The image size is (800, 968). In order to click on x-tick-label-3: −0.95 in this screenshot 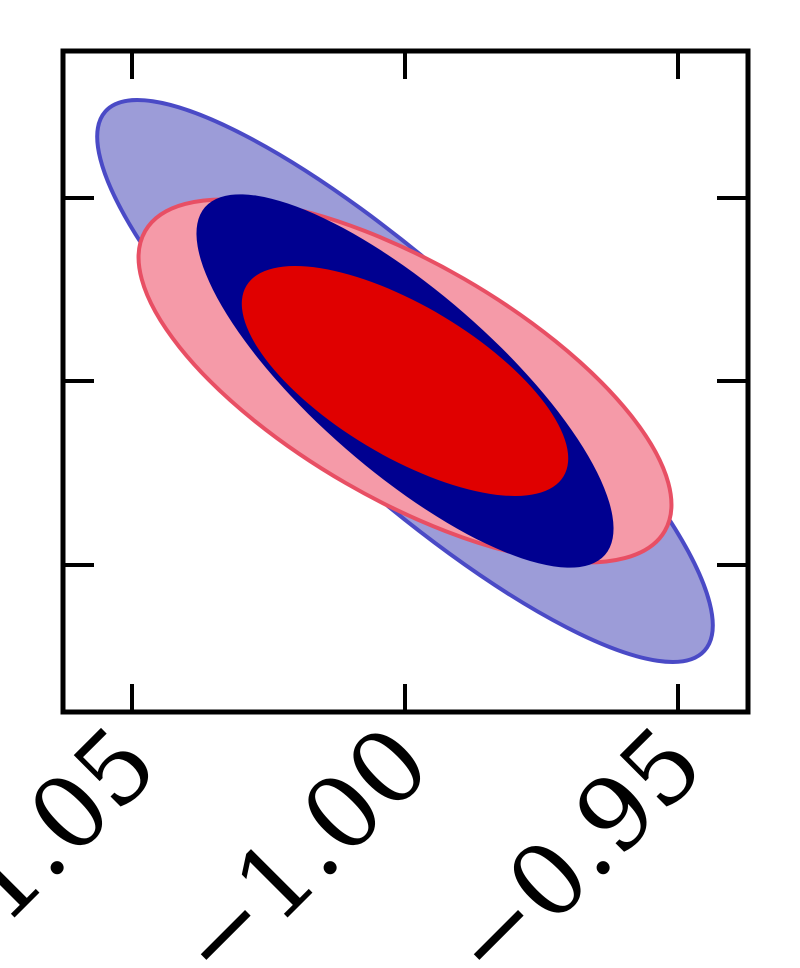, I will do `click(575, 836)`.